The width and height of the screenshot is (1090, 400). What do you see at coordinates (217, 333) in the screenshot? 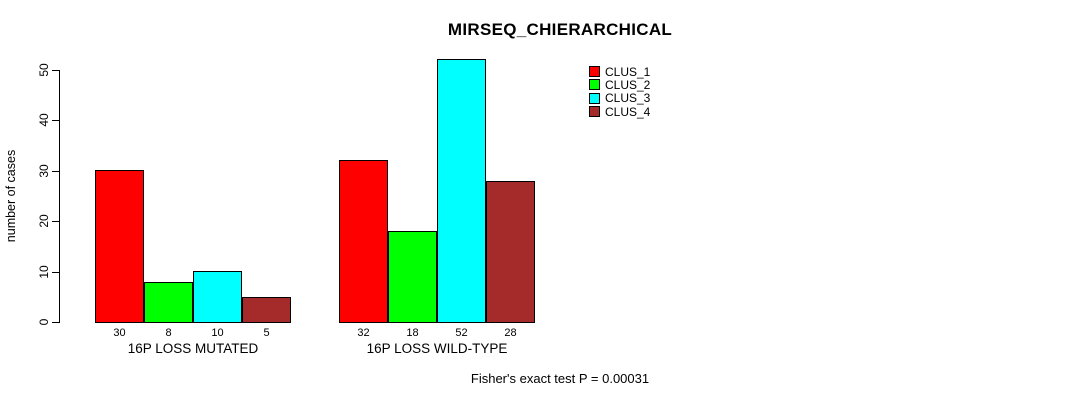
I see `bar-value-label: 10` at bounding box center [217, 333].